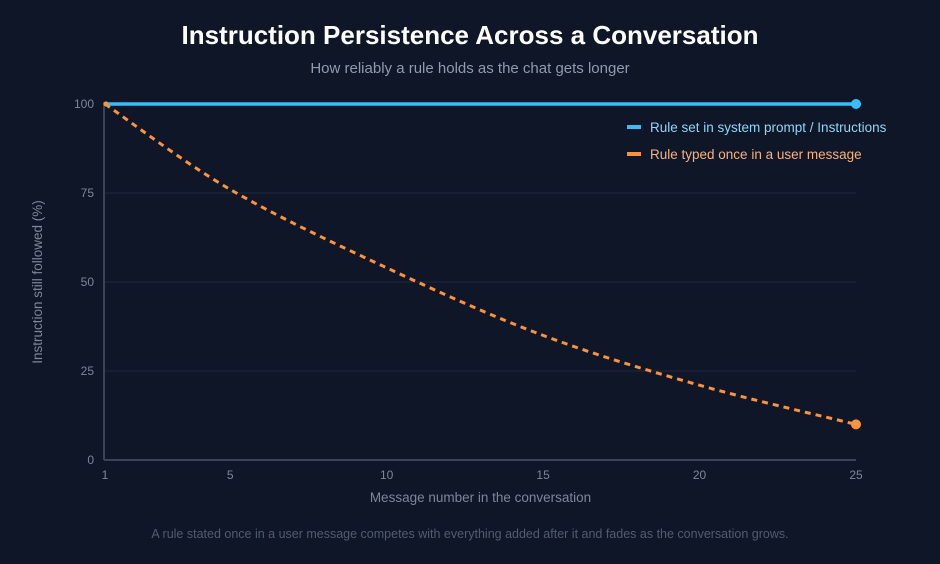  What do you see at coordinates (387, 475) in the screenshot?
I see `x-tick-label-10: 10` at bounding box center [387, 475].